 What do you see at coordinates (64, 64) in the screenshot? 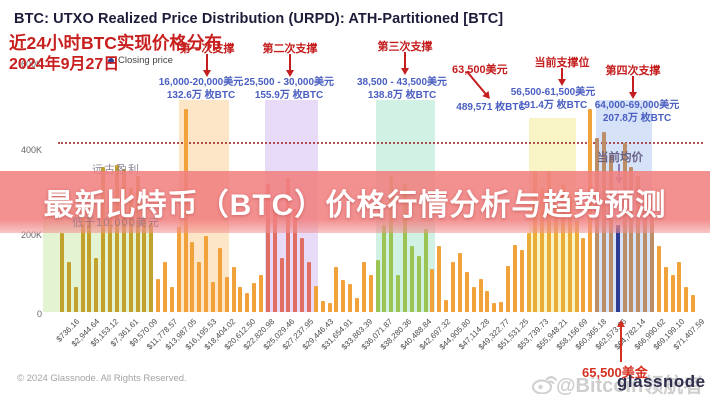
I see `overlay-date: 2024年9月27日` at bounding box center [64, 64].